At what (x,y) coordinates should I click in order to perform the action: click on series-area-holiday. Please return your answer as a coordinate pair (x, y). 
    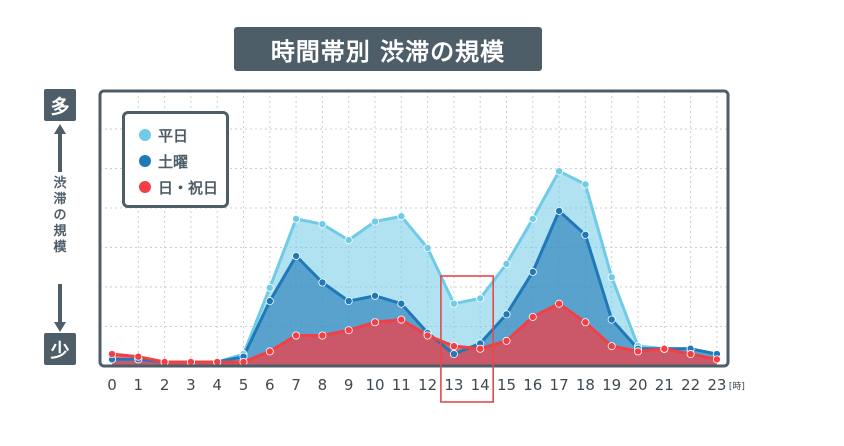
    Looking at the image, I should click on (414, 334).